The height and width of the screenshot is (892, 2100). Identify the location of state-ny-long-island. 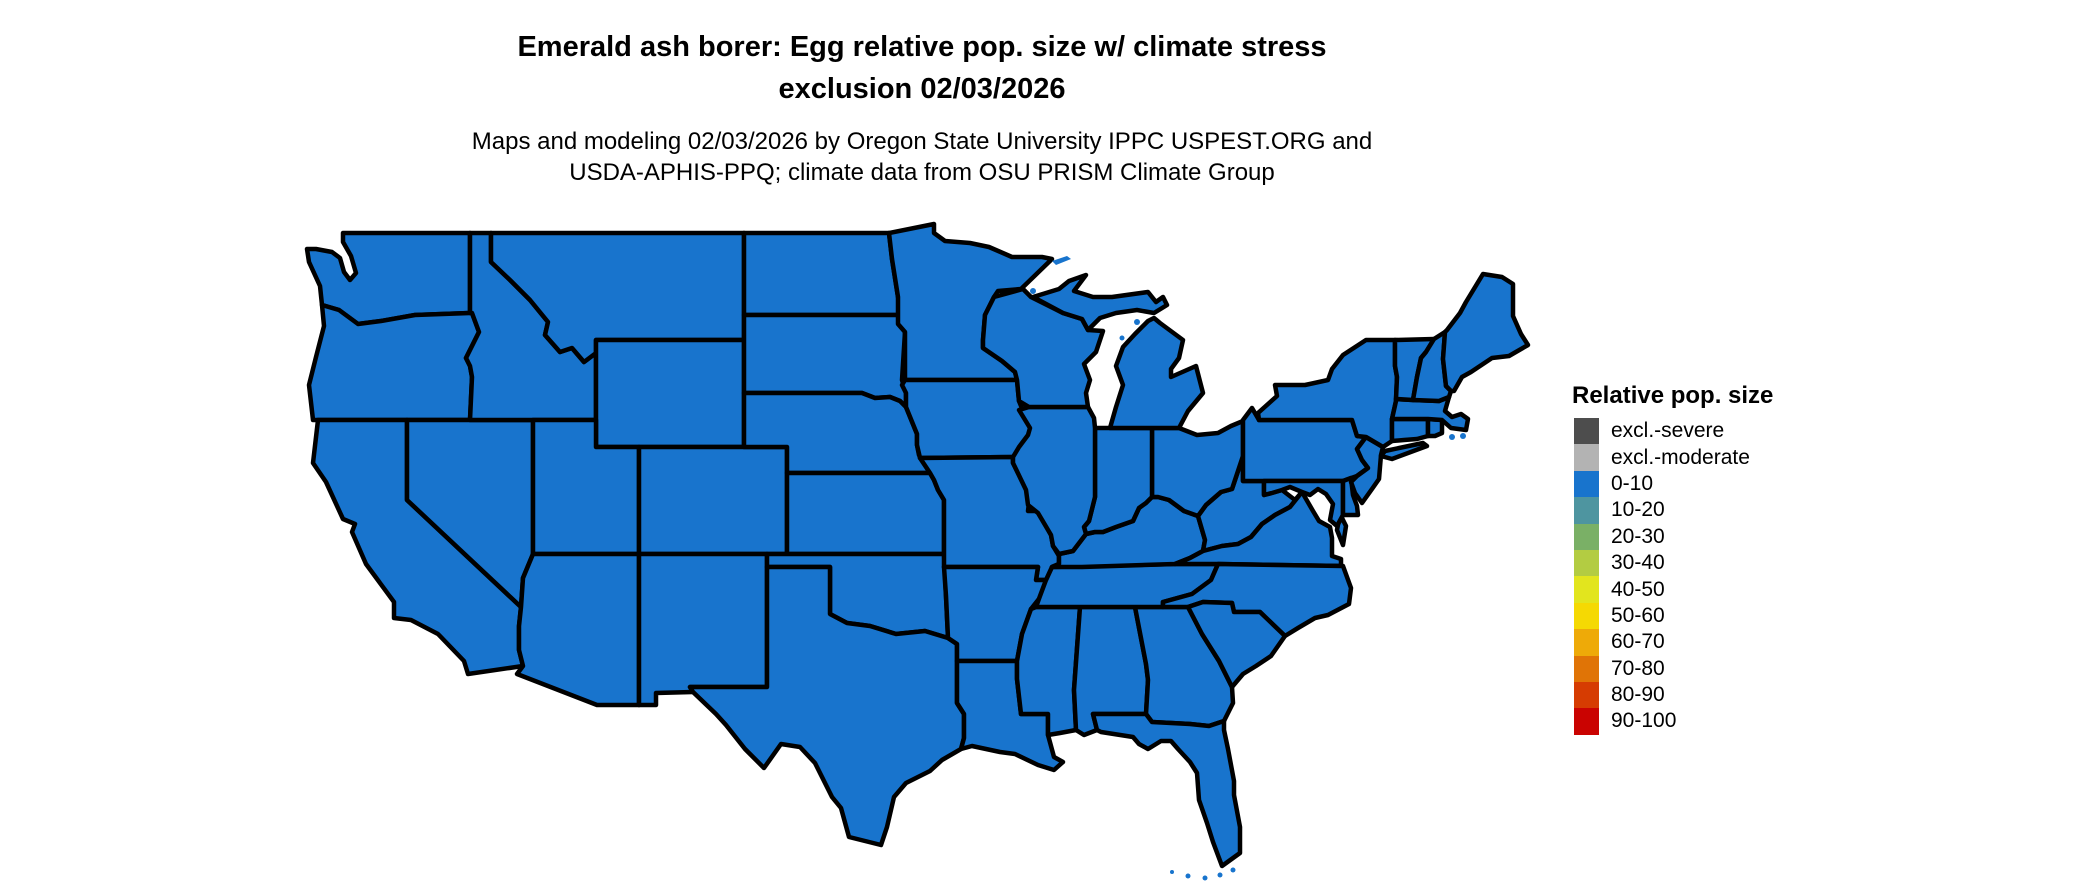
(1404, 451).